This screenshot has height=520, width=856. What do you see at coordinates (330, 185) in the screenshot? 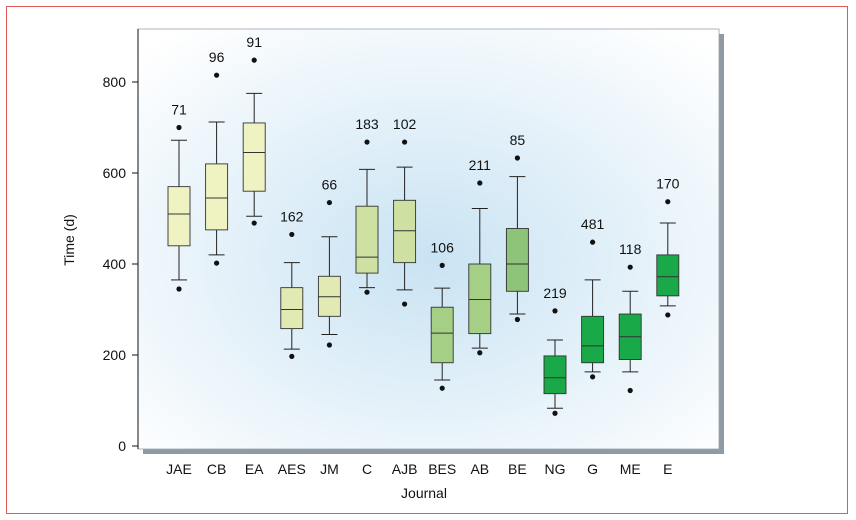
I see `sample-size-label: 66` at bounding box center [330, 185].